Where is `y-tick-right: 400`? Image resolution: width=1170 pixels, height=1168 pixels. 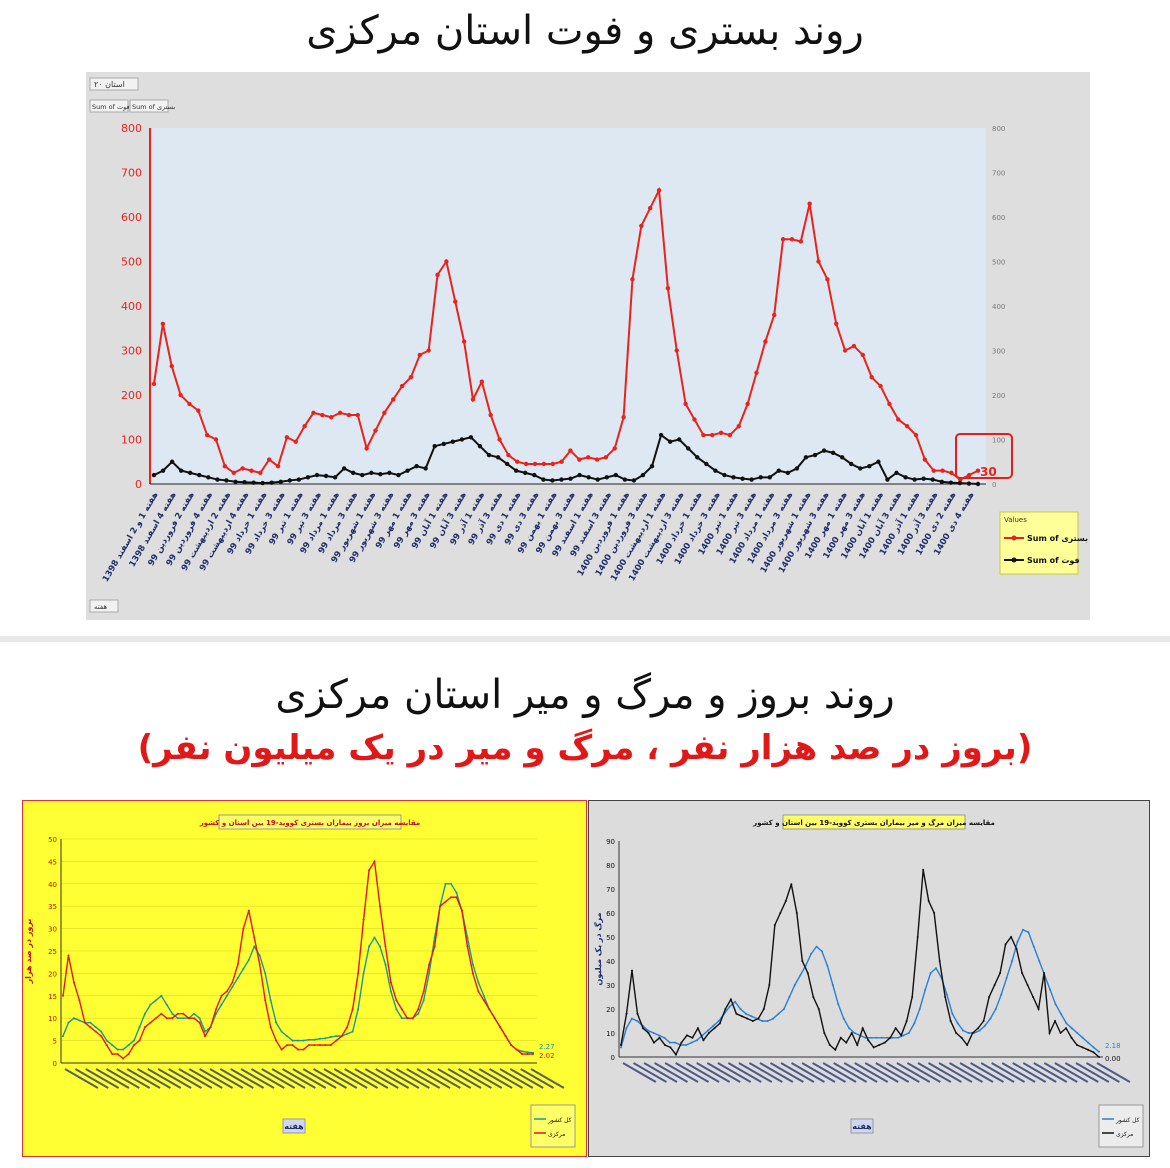 y-tick-right: 400 is located at coordinates (998, 307).